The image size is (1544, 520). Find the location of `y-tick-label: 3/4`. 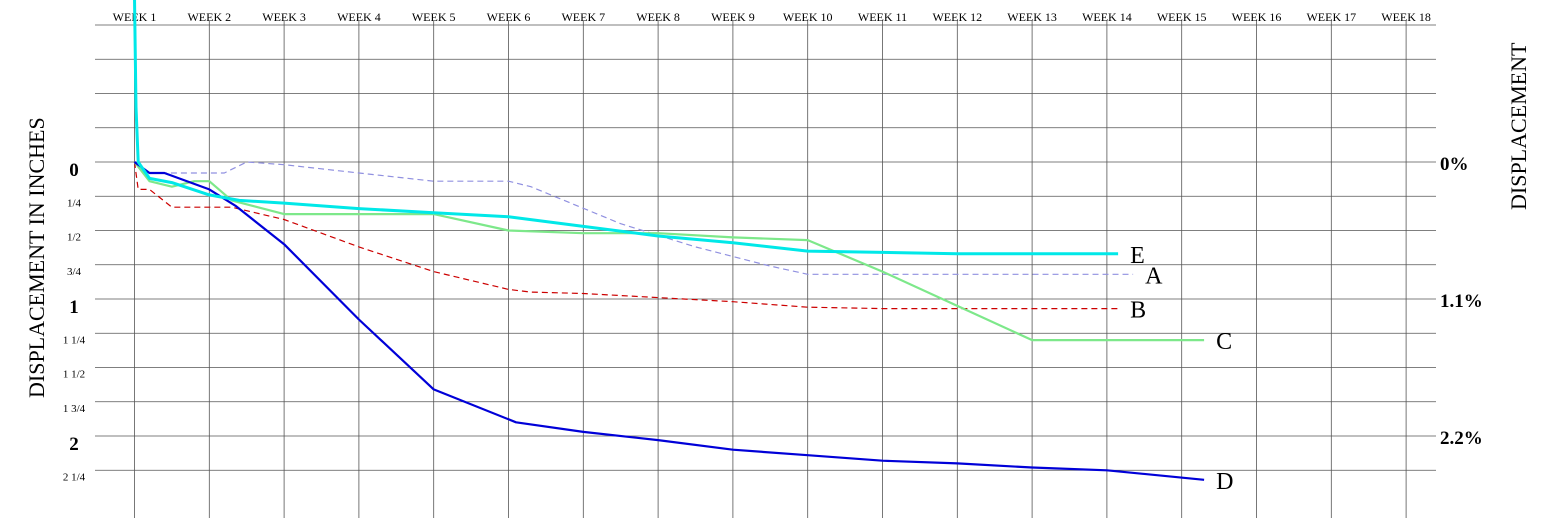

y-tick-label: 3/4 is located at coordinates (74, 272).